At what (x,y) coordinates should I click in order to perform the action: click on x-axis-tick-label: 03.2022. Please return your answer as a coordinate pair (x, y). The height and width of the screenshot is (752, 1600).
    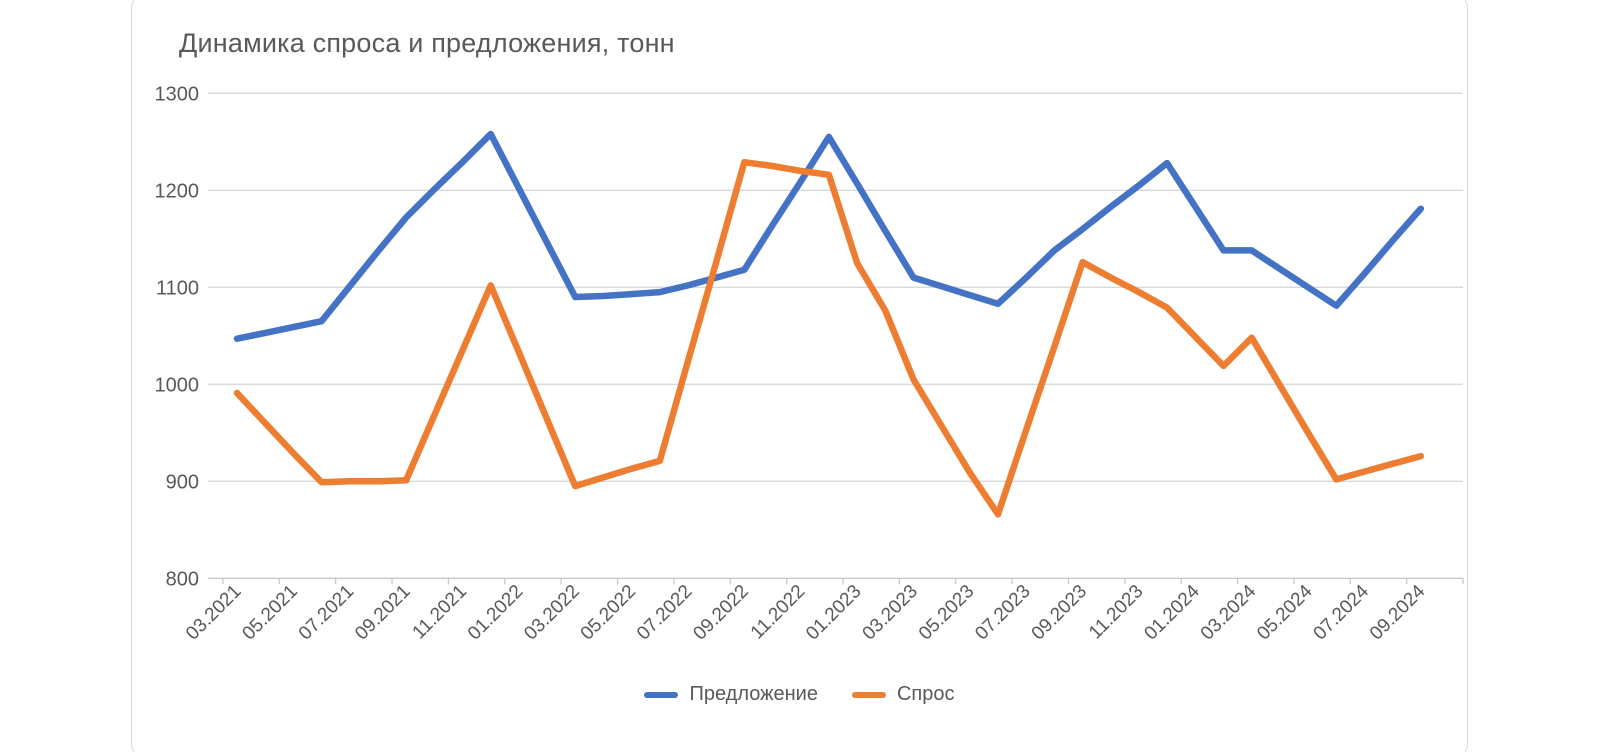
    Looking at the image, I should click on (551, 612).